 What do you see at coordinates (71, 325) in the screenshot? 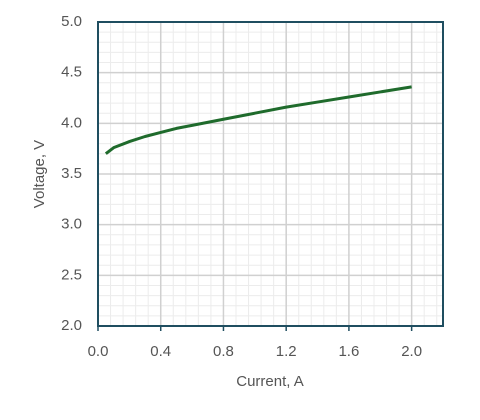
I see `y-tick-label: 2.0` at bounding box center [71, 325].